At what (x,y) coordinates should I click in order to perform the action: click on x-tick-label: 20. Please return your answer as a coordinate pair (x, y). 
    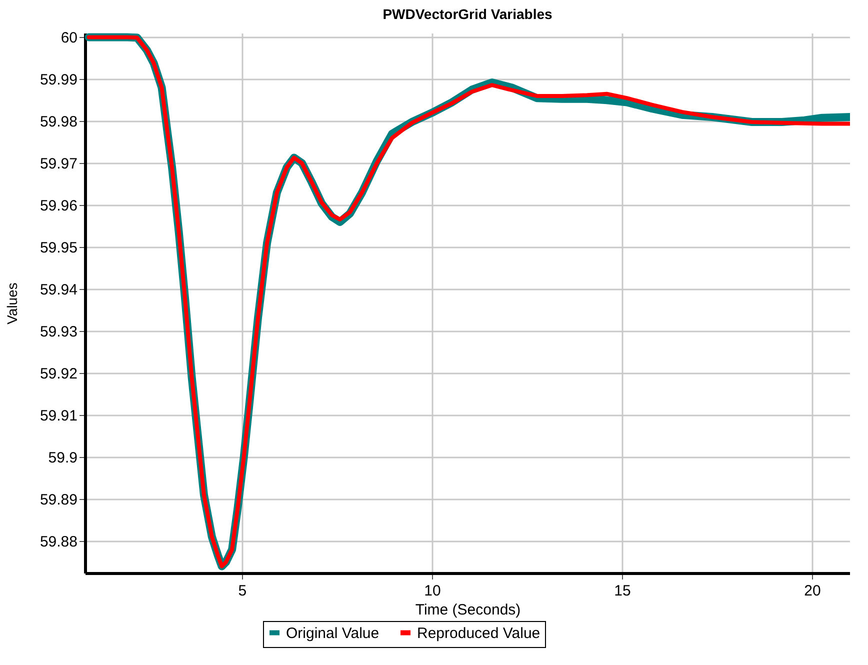
    Looking at the image, I should click on (812, 591).